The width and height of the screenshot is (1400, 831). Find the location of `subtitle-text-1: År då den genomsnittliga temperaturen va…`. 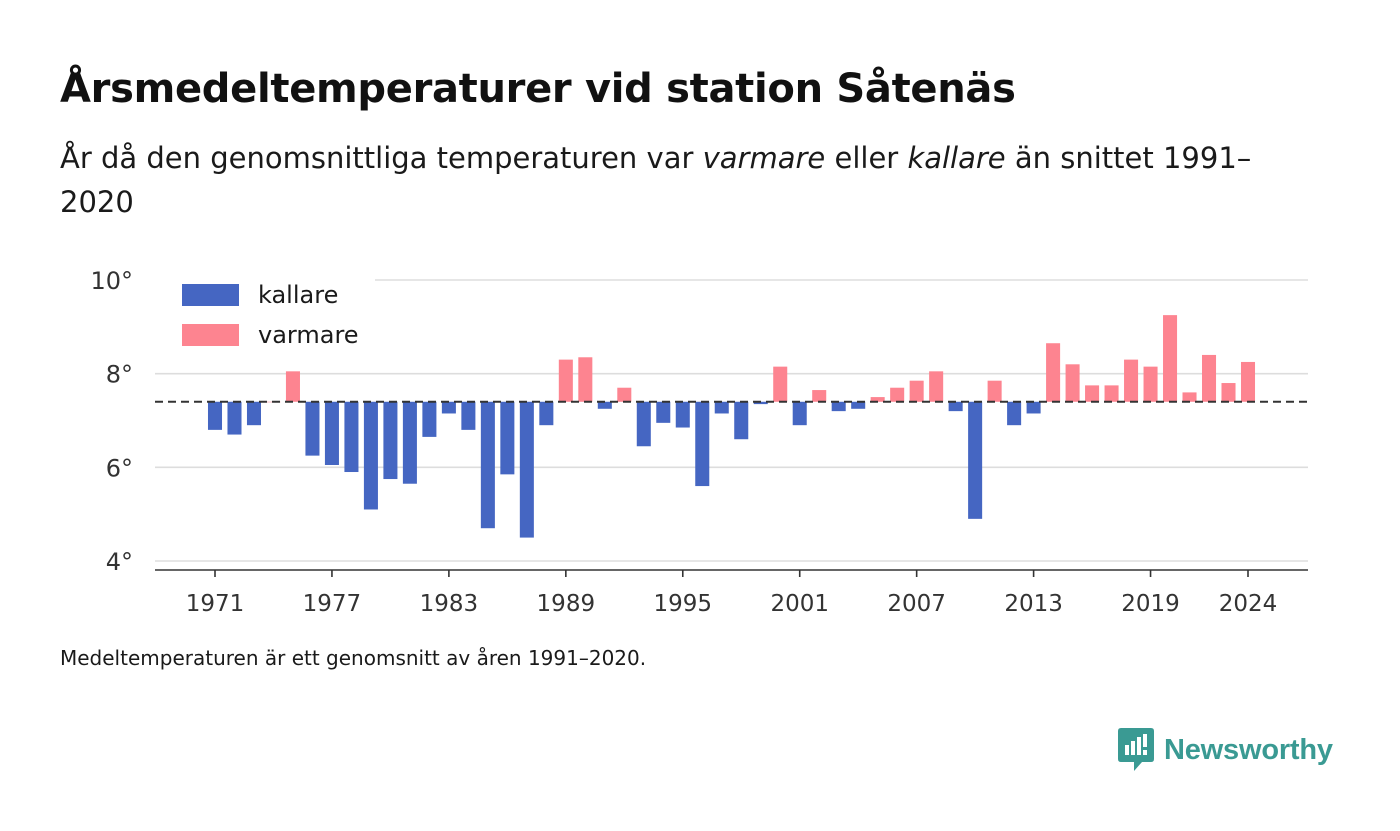

subtitle-text-1: År då den genomsnittliga temperaturen va… is located at coordinates (381, 158).